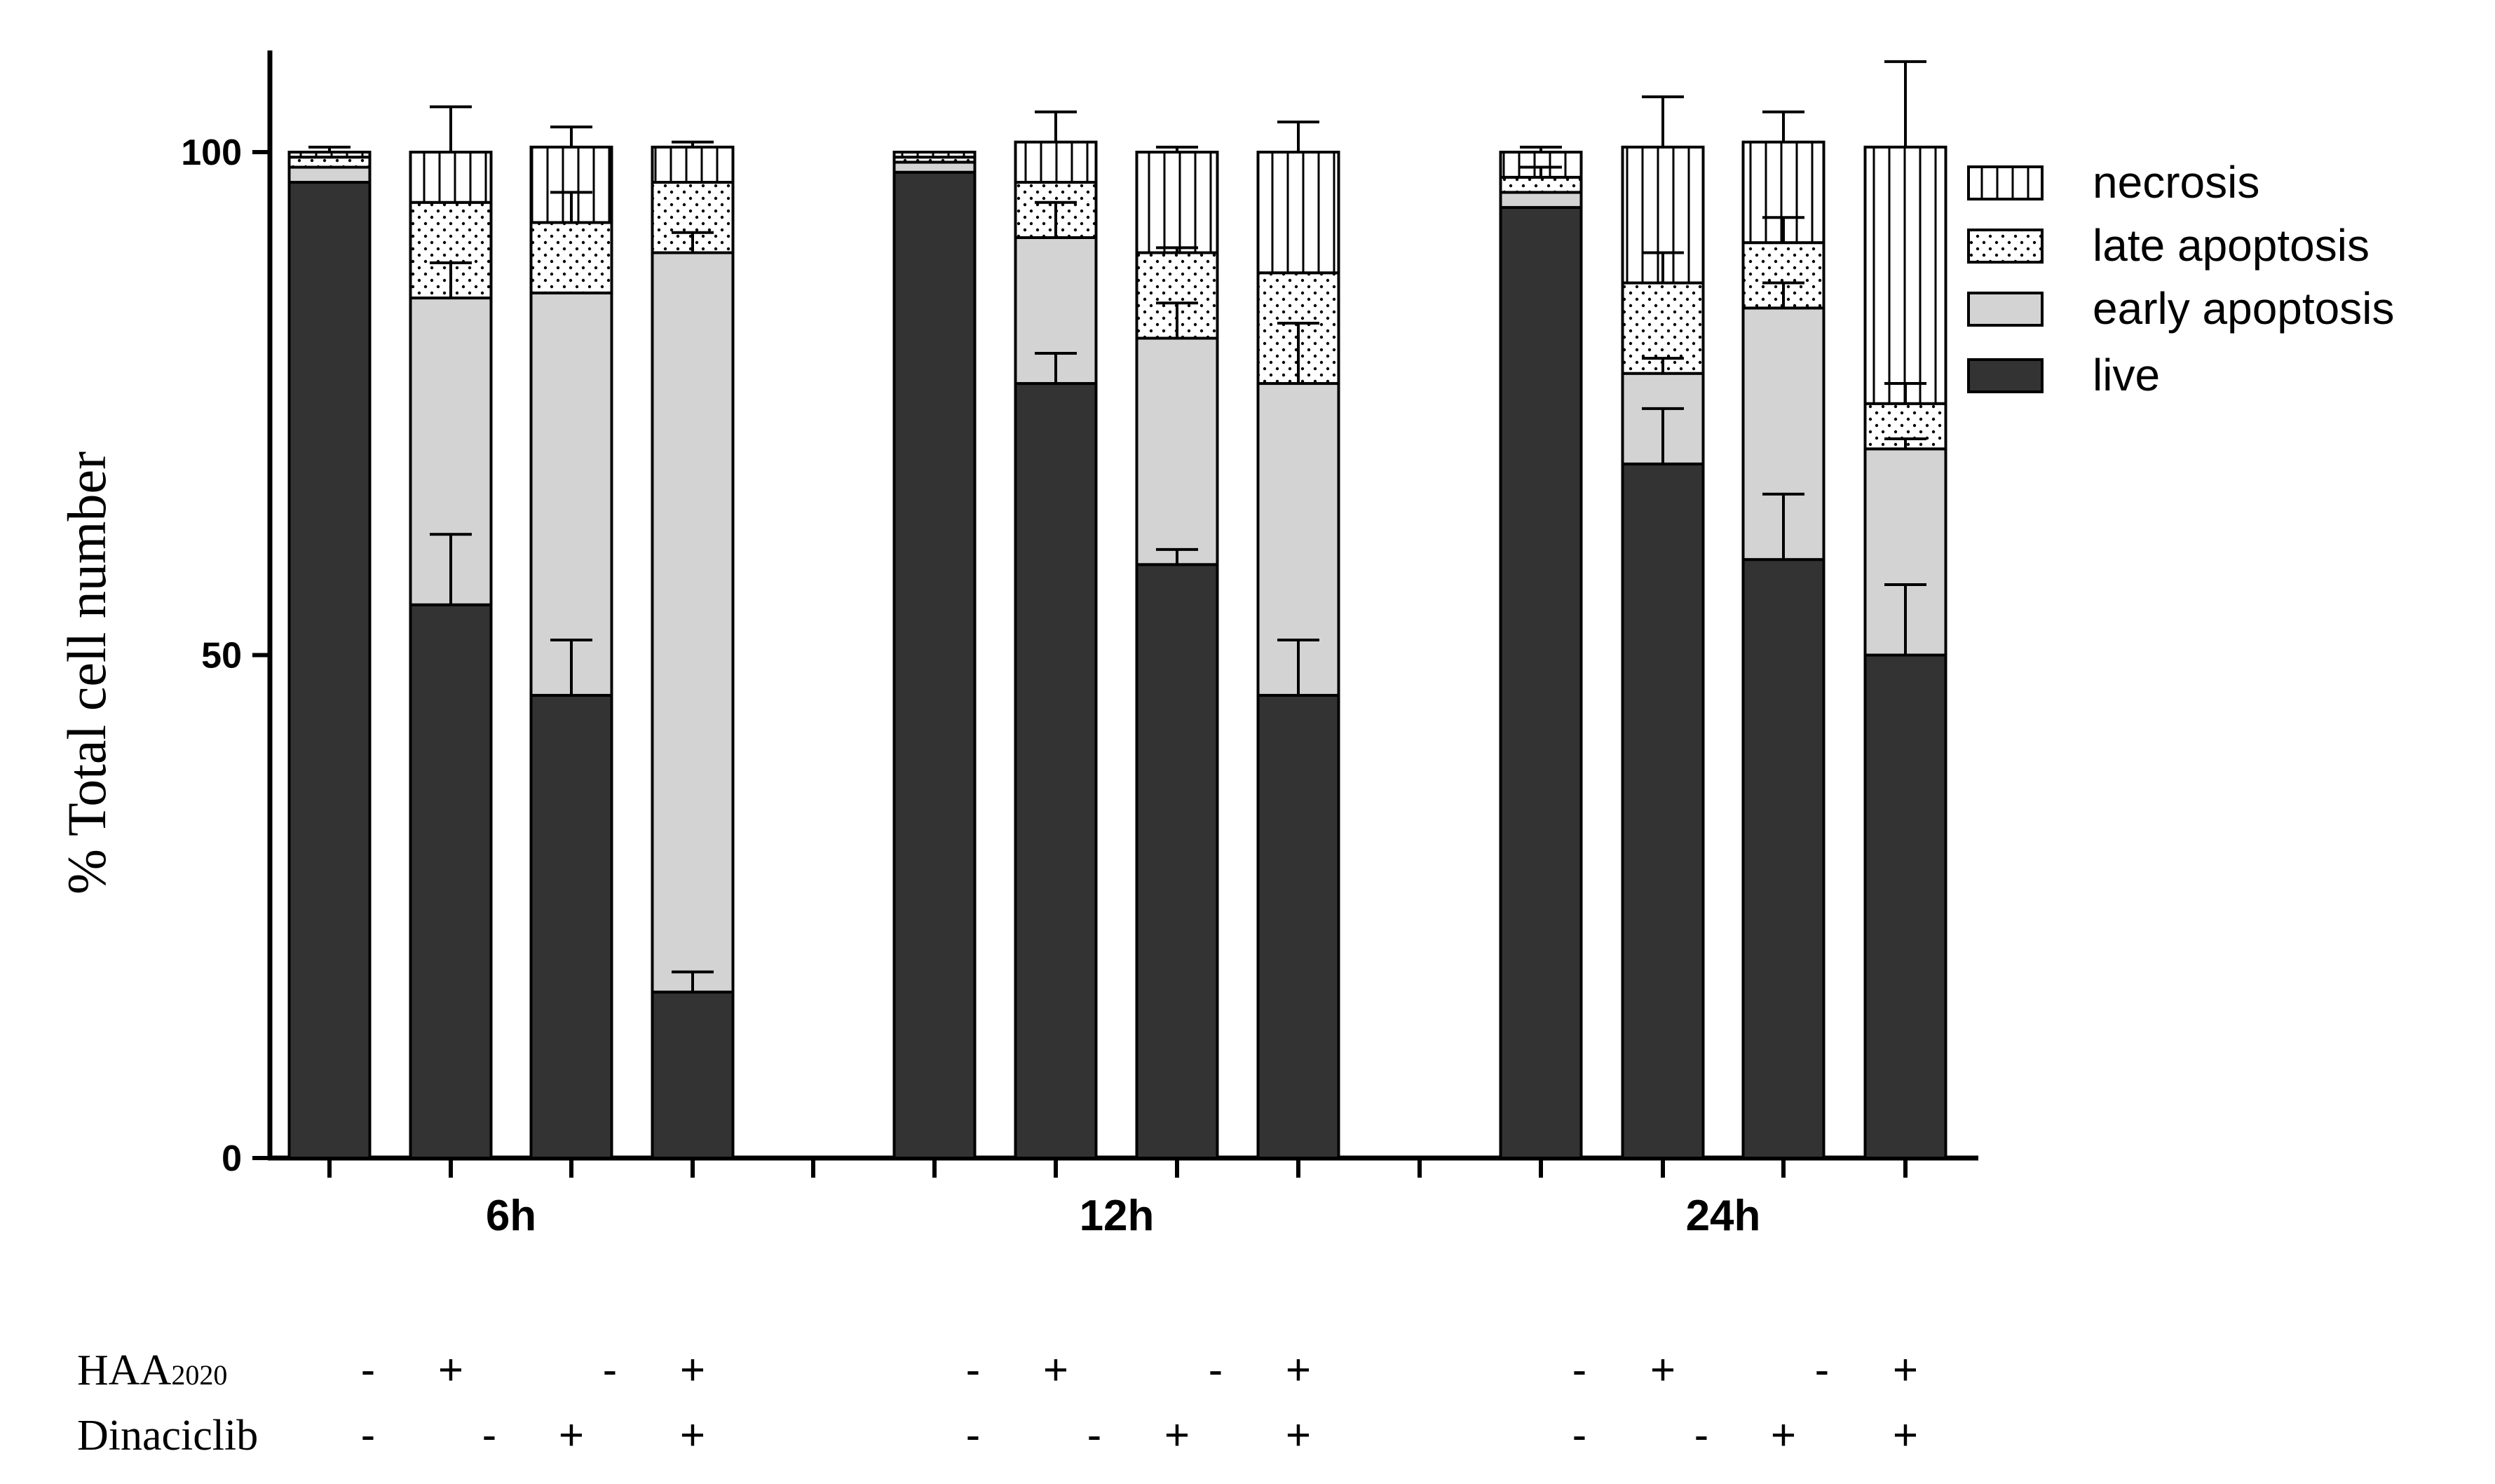 This screenshot has width=2495, height=1484. What do you see at coordinates (211, 152) in the screenshot?
I see `y-tick-label: 100` at bounding box center [211, 152].